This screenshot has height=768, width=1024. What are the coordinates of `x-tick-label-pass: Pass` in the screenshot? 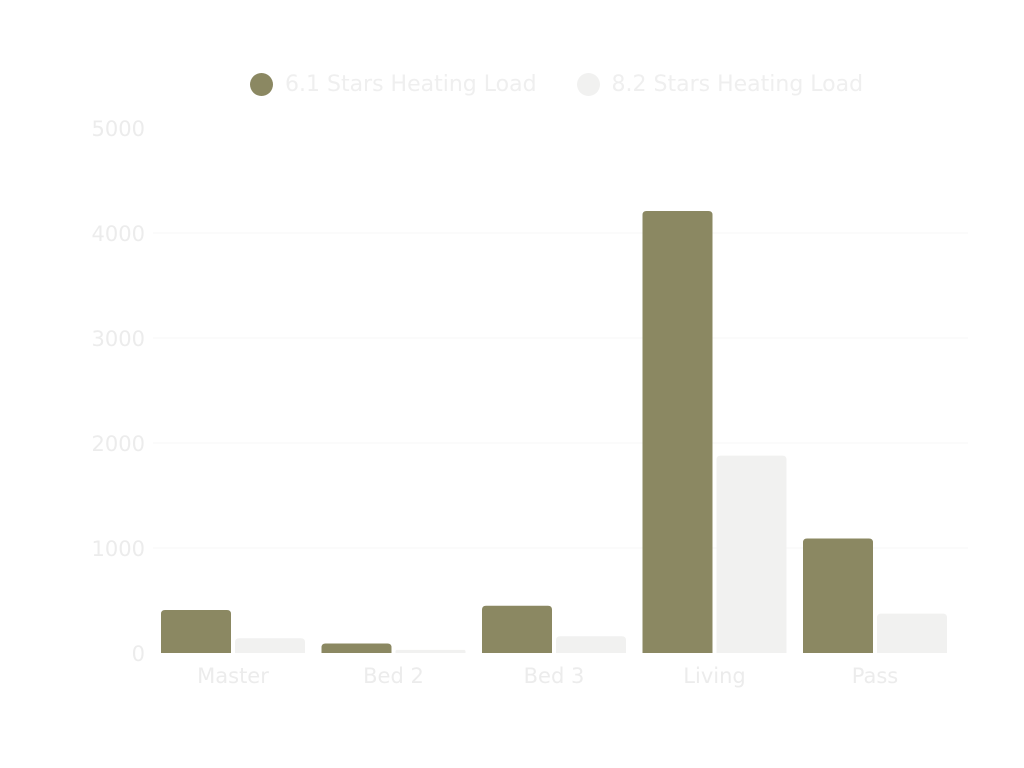 It's located at (875, 676).